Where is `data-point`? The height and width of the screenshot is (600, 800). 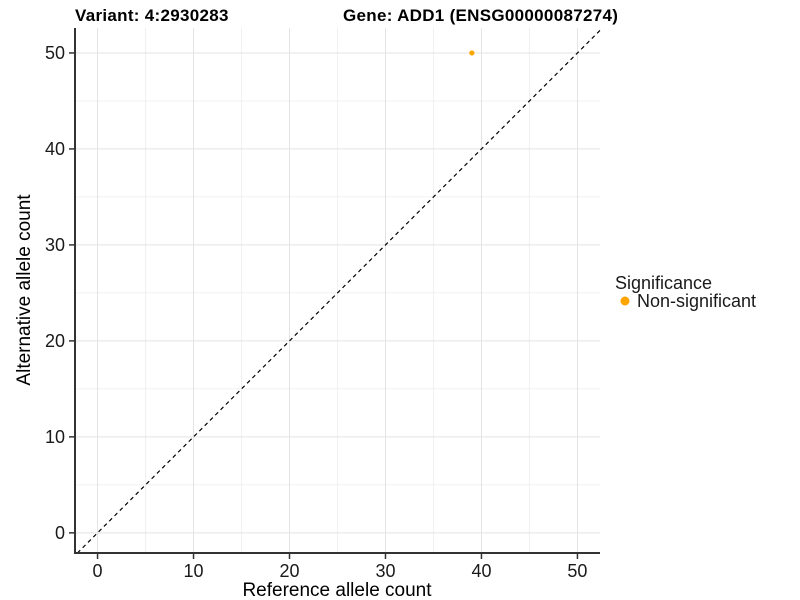 data-point is located at coordinates (472, 53).